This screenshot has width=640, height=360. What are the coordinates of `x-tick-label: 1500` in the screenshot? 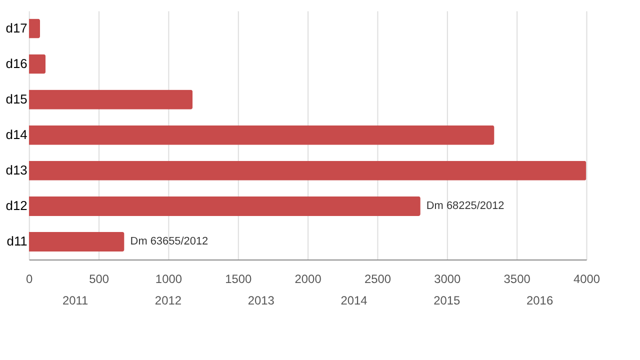 It's located at (238, 279).